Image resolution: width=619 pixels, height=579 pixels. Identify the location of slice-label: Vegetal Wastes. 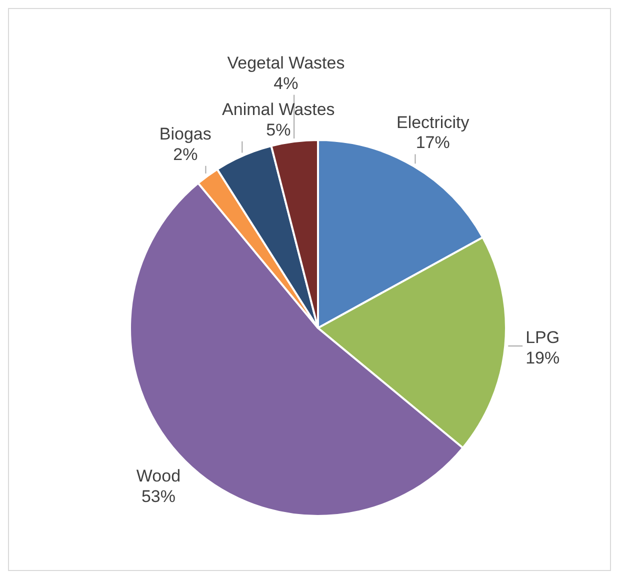
(286, 62).